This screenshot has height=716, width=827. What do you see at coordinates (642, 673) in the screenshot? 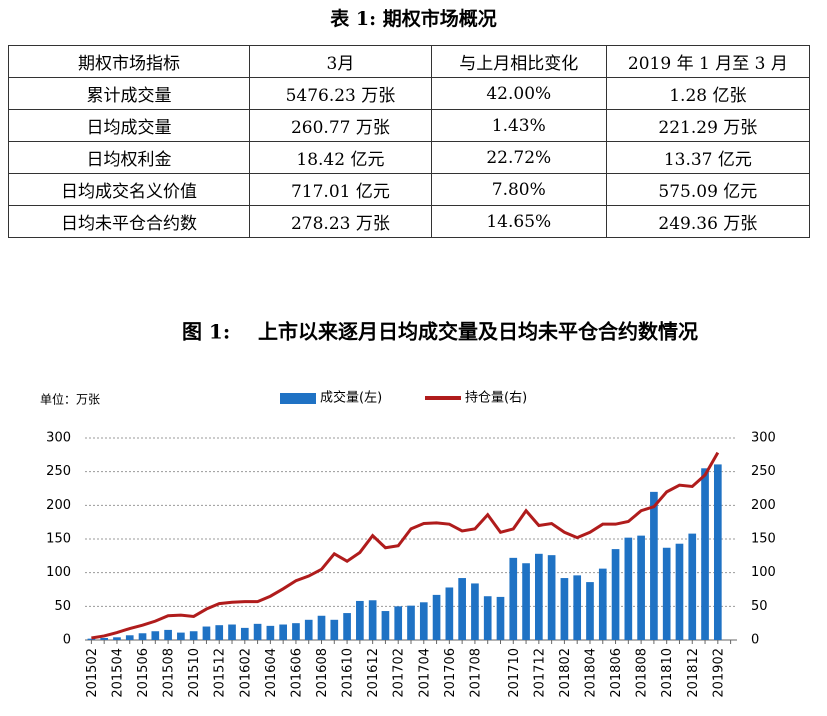
I see `x-tick-label: 201808` at bounding box center [642, 673].